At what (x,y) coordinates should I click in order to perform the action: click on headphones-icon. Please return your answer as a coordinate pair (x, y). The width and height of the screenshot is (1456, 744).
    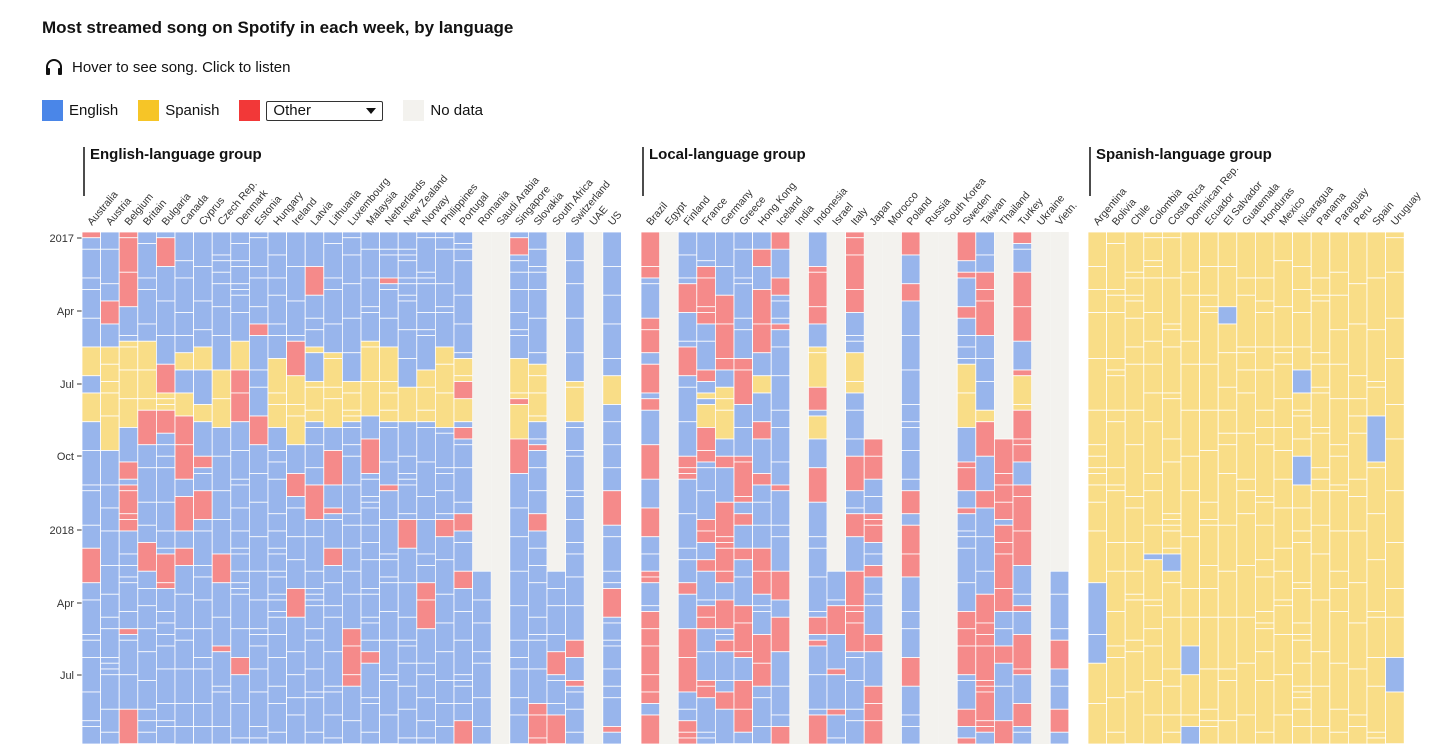
    Looking at the image, I should click on (54, 67).